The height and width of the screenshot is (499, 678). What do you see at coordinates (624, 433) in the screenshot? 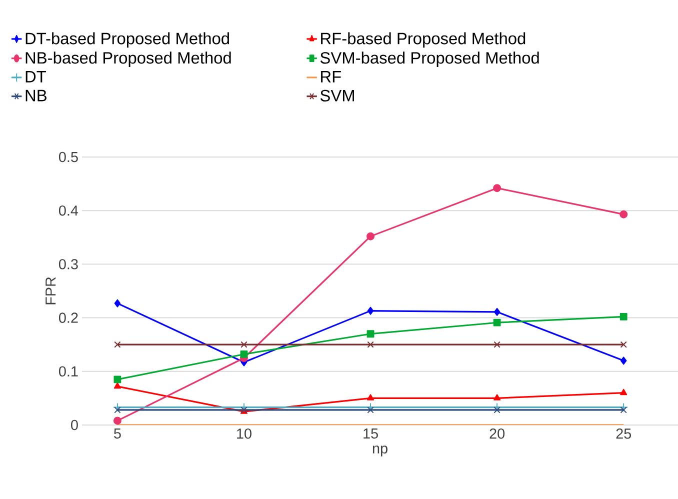
I see `x-tick-label: 25` at bounding box center [624, 433].